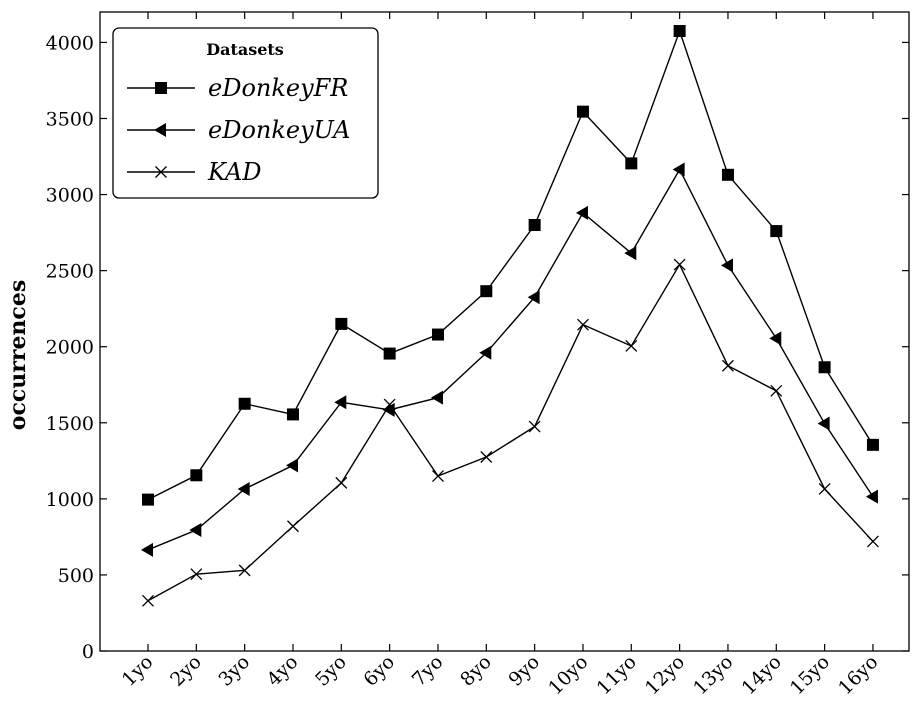 This screenshot has height=706, width=912. What do you see at coordinates (476, 671) in the screenshot?
I see `x-tick-label: 8yo` at bounding box center [476, 671].